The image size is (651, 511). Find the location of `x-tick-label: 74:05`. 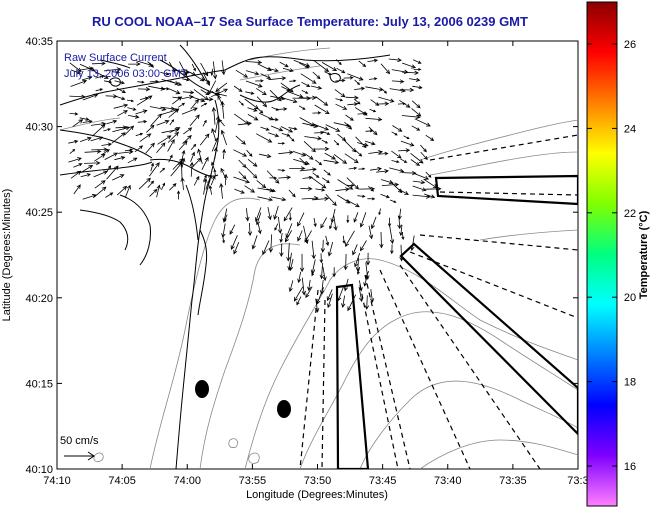

x-tick-label: 74:05 is located at coordinates (122, 481).